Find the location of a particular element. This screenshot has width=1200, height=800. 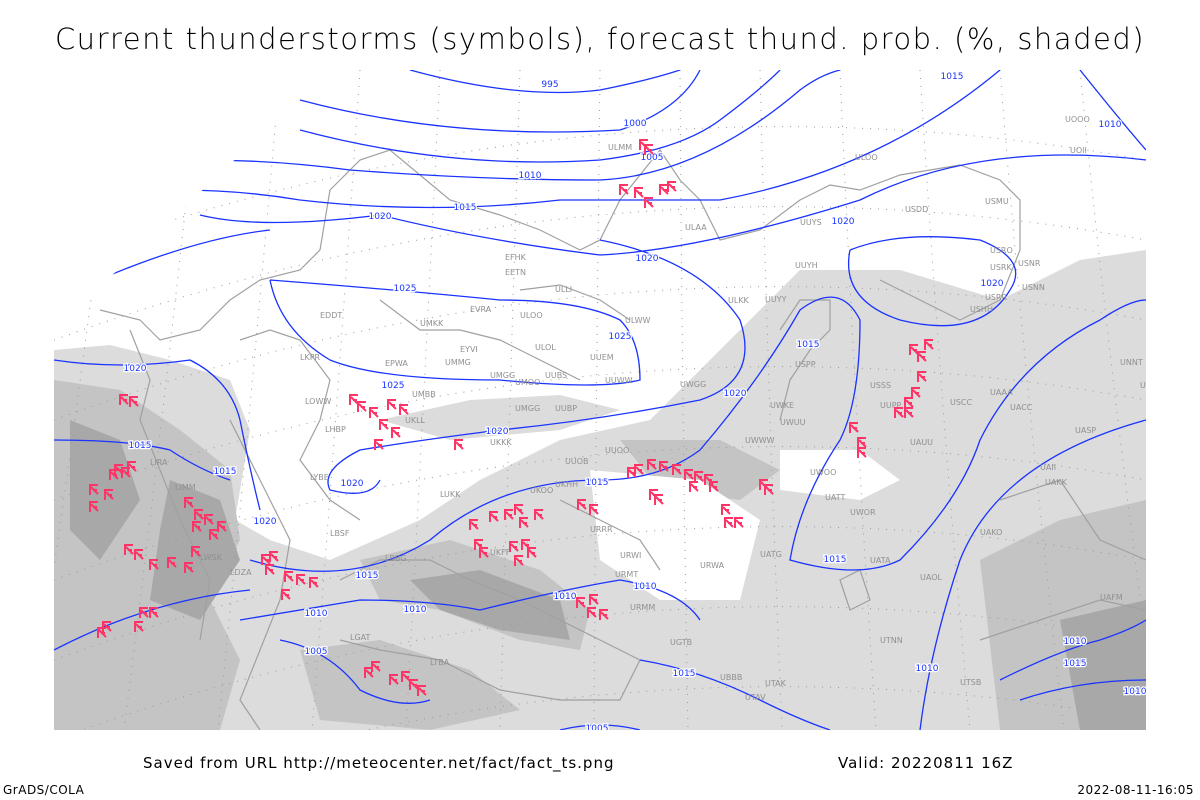

station-label: EPWA is located at coordinates (396, 363).